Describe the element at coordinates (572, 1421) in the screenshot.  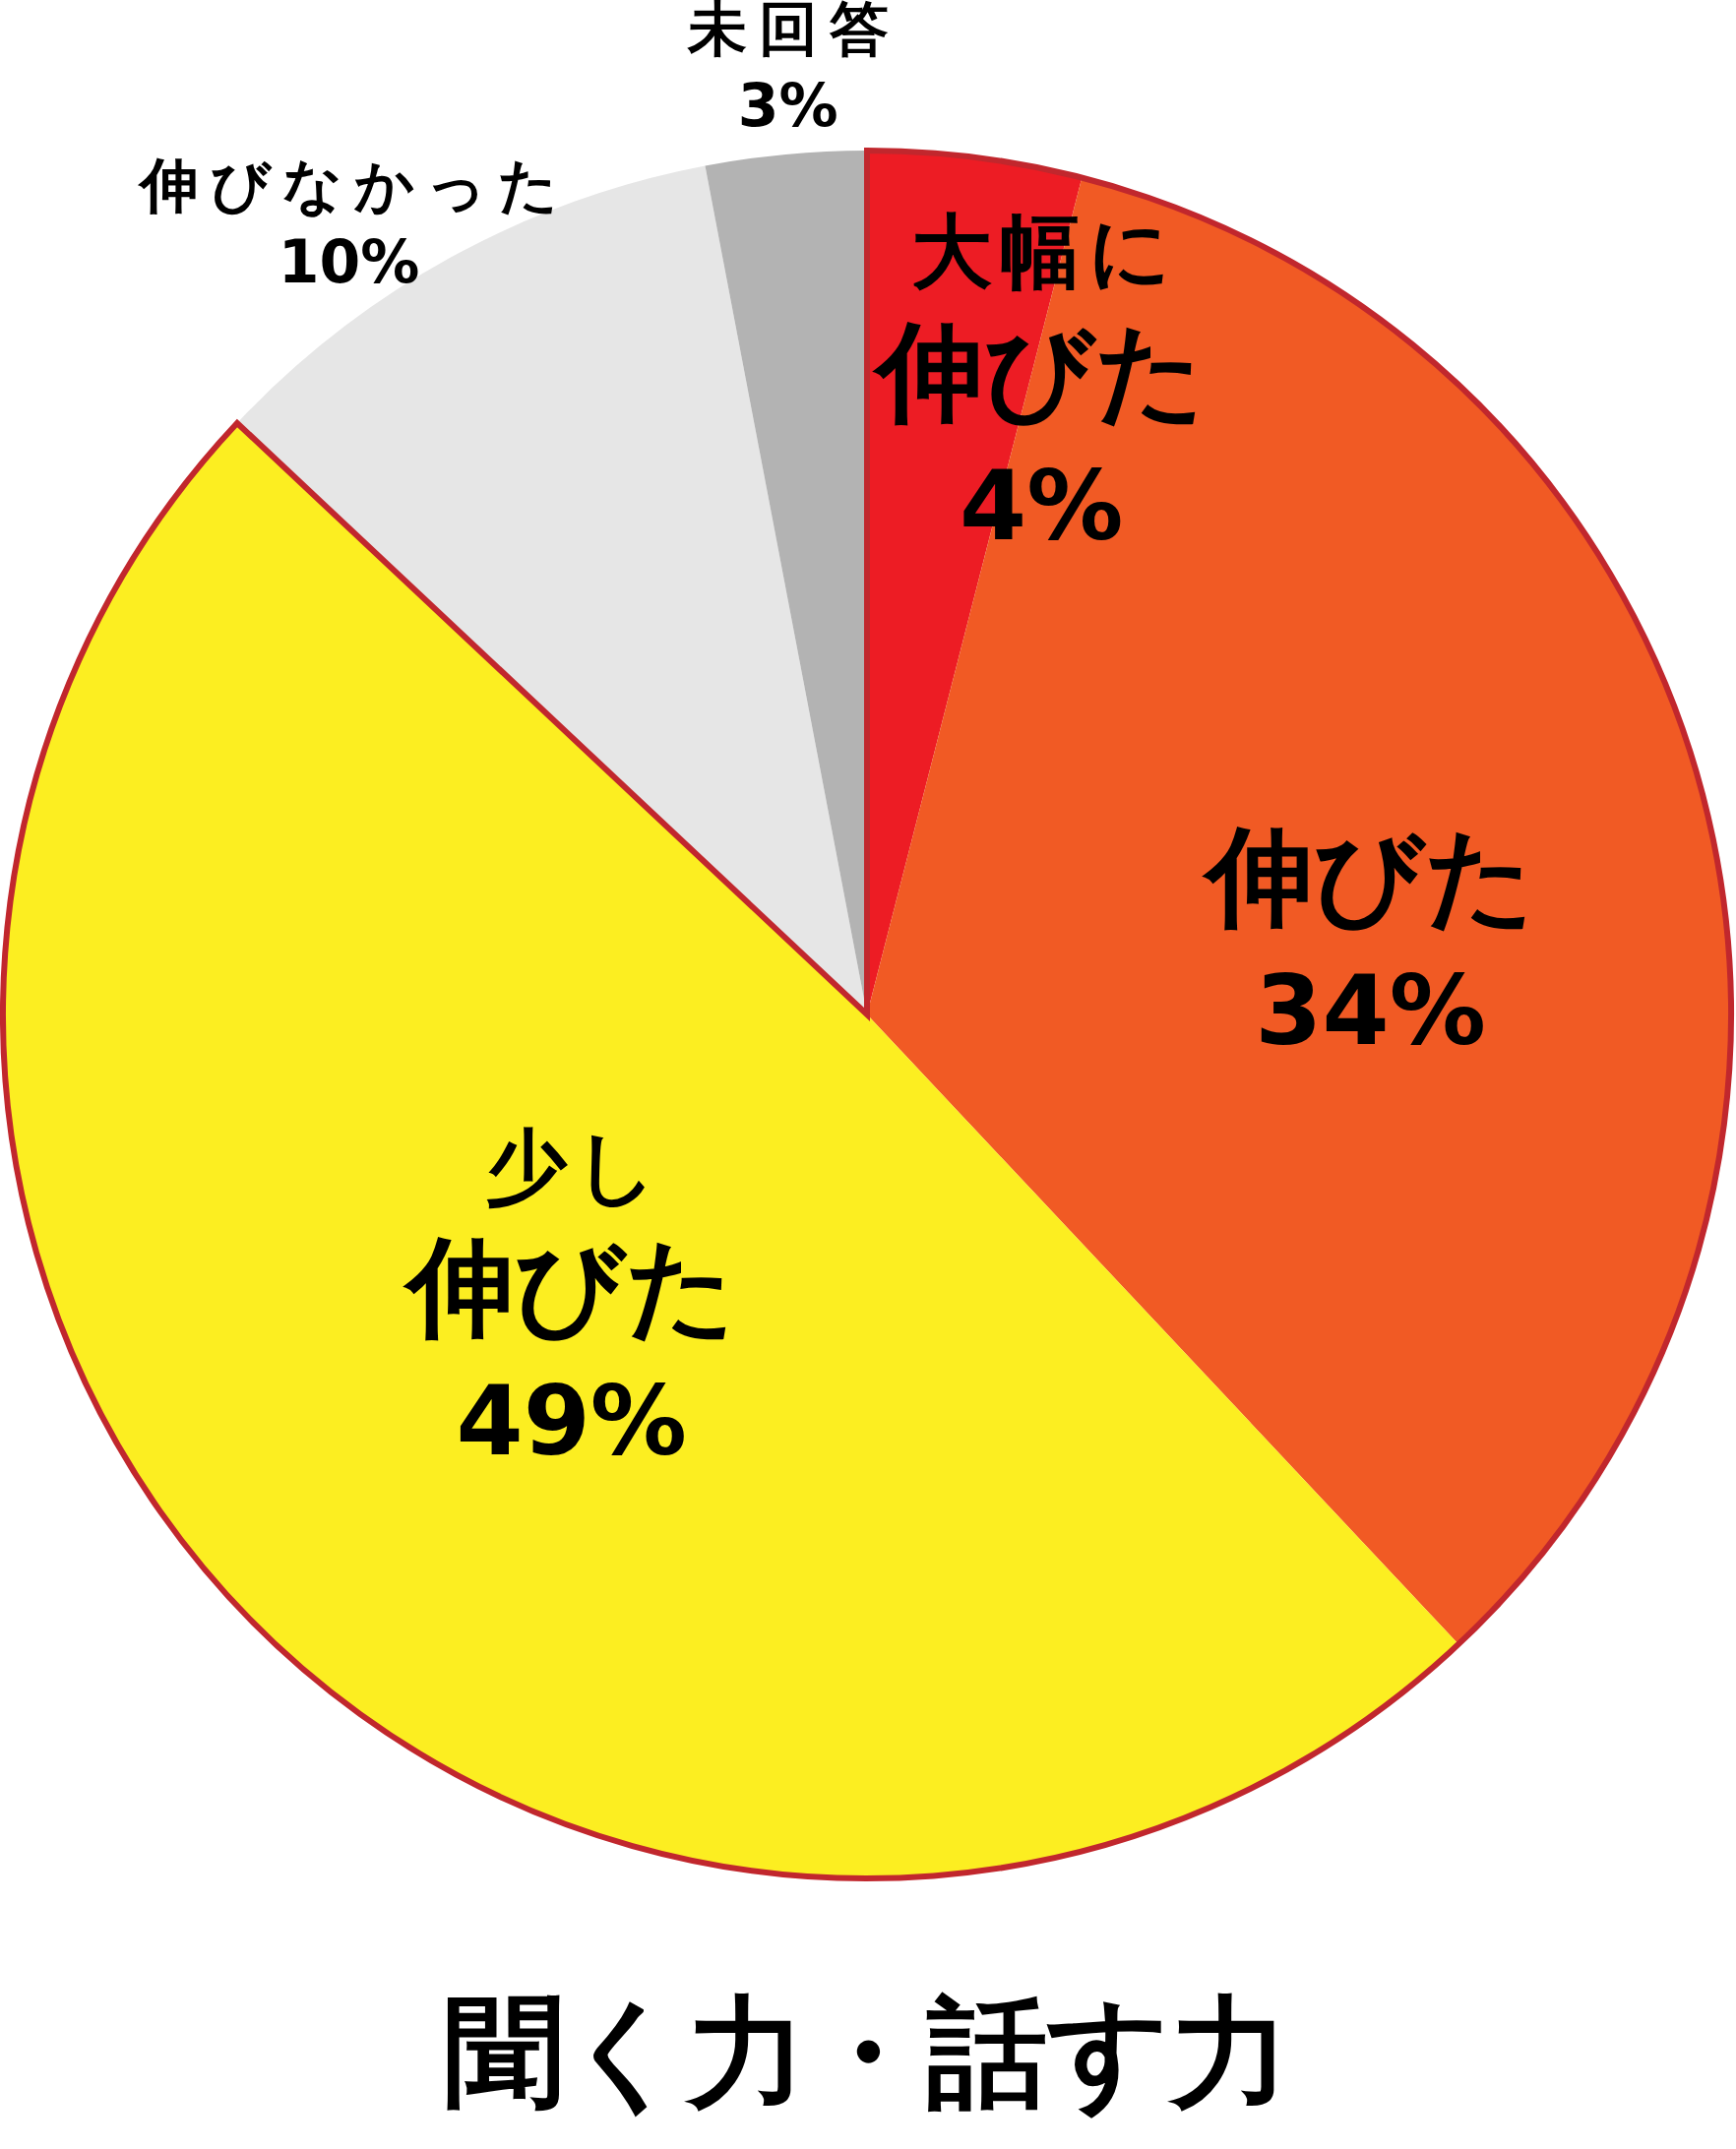
I see `data-label: 49%` at that location.